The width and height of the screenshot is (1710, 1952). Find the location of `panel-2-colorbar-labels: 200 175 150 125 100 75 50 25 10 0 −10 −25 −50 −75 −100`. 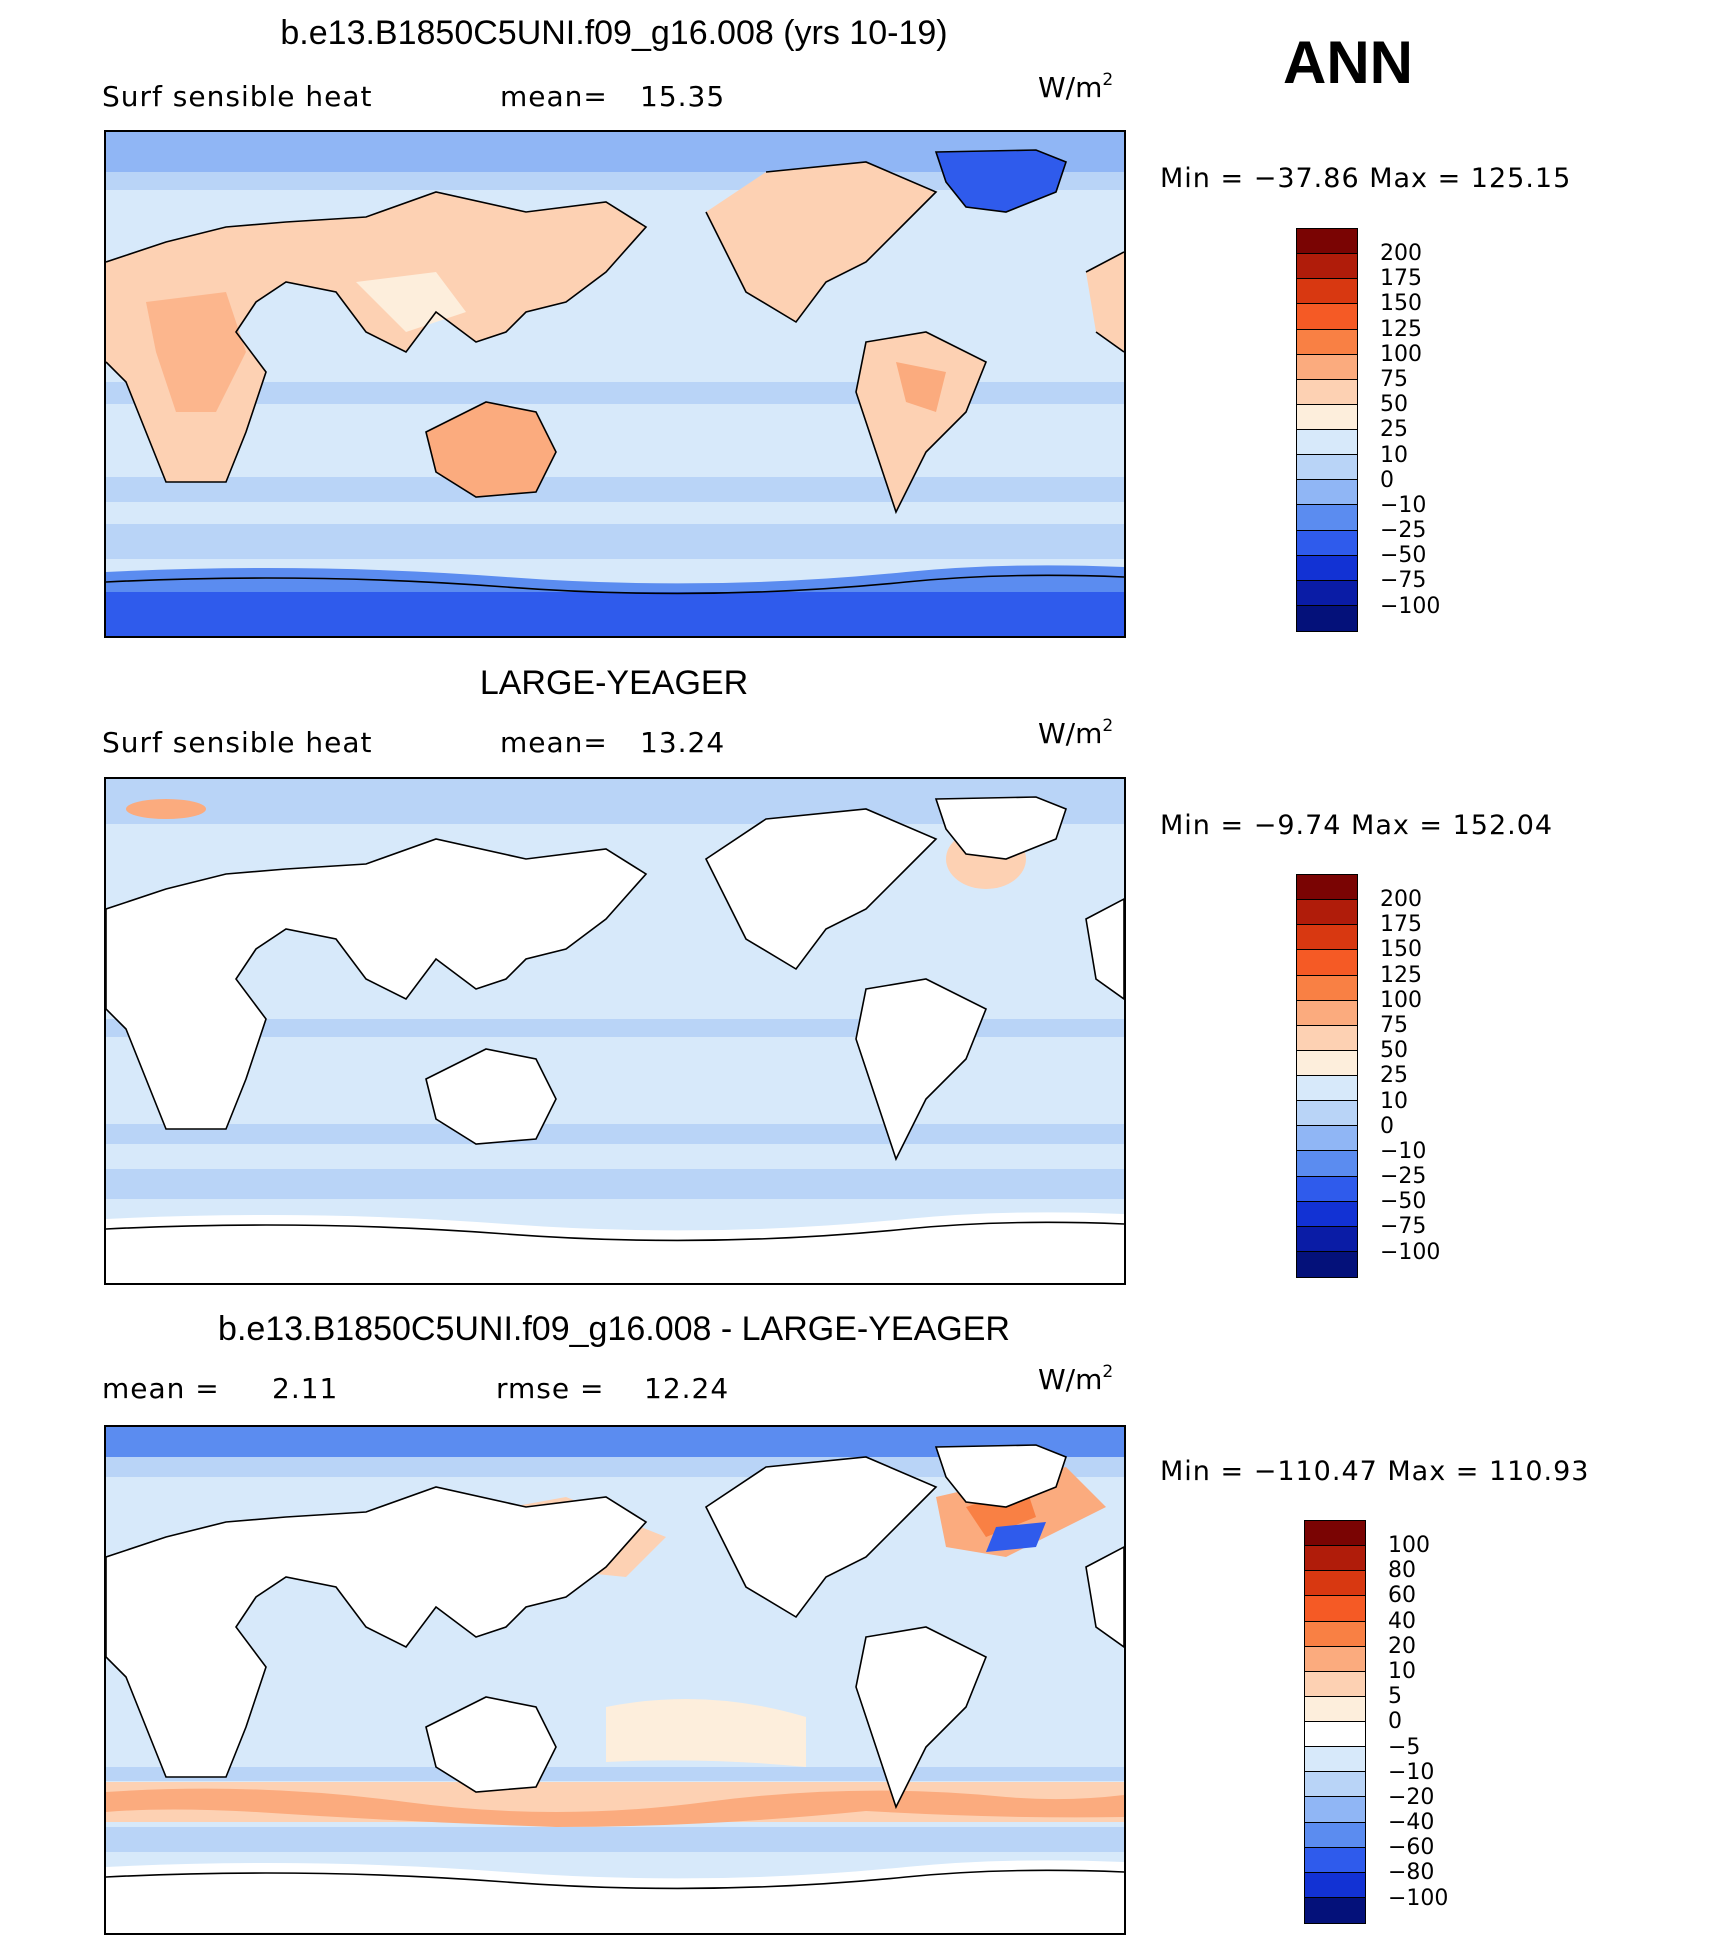

panel-2-colorbar-labels: 200 175 150 125 100 75 50 25 10 0 −10 −25 −50 −75 −100 is located at coordinates (1410, 1076).